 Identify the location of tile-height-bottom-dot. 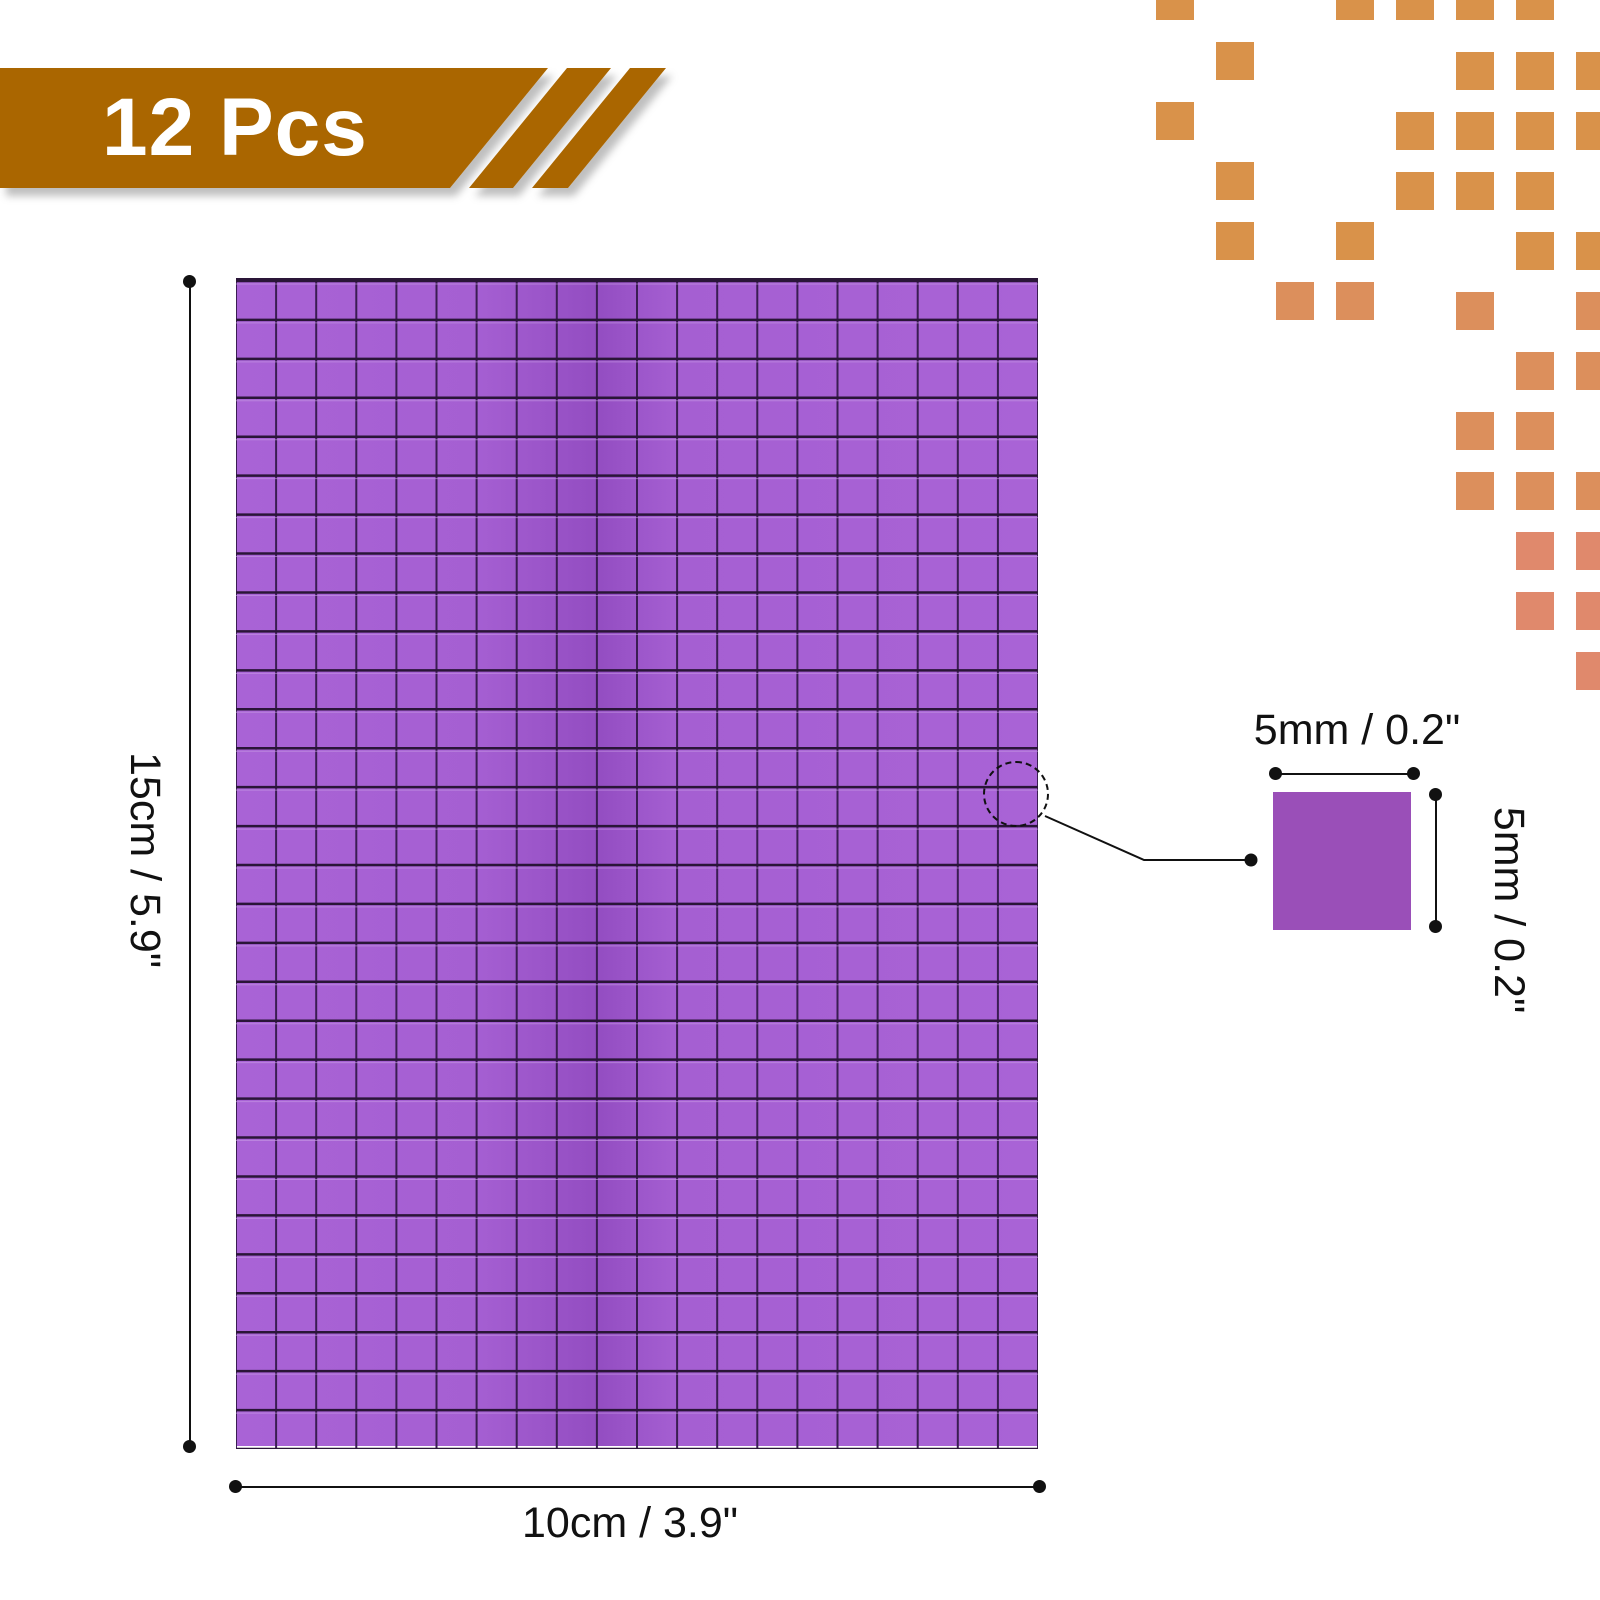
(1435, 926).